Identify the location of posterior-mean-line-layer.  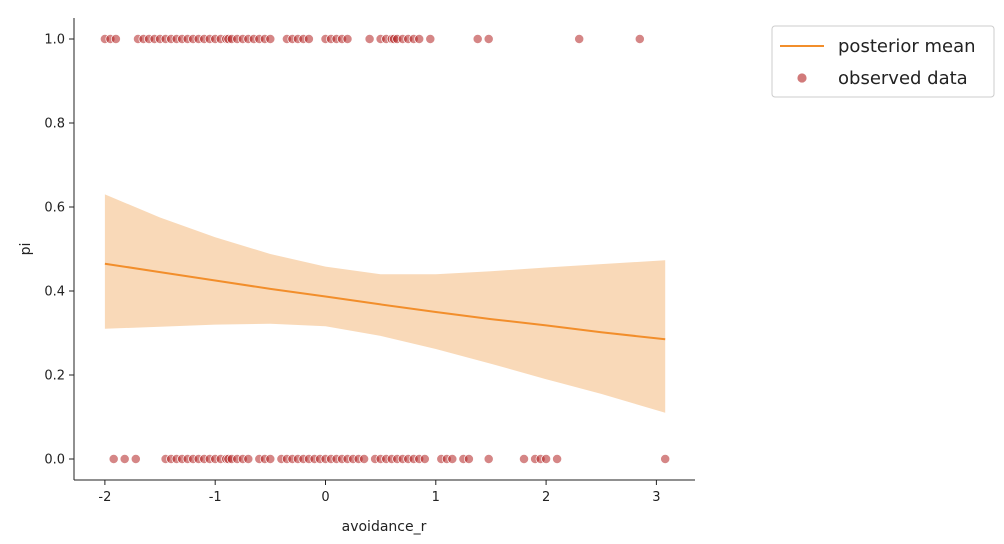
(385, 301).